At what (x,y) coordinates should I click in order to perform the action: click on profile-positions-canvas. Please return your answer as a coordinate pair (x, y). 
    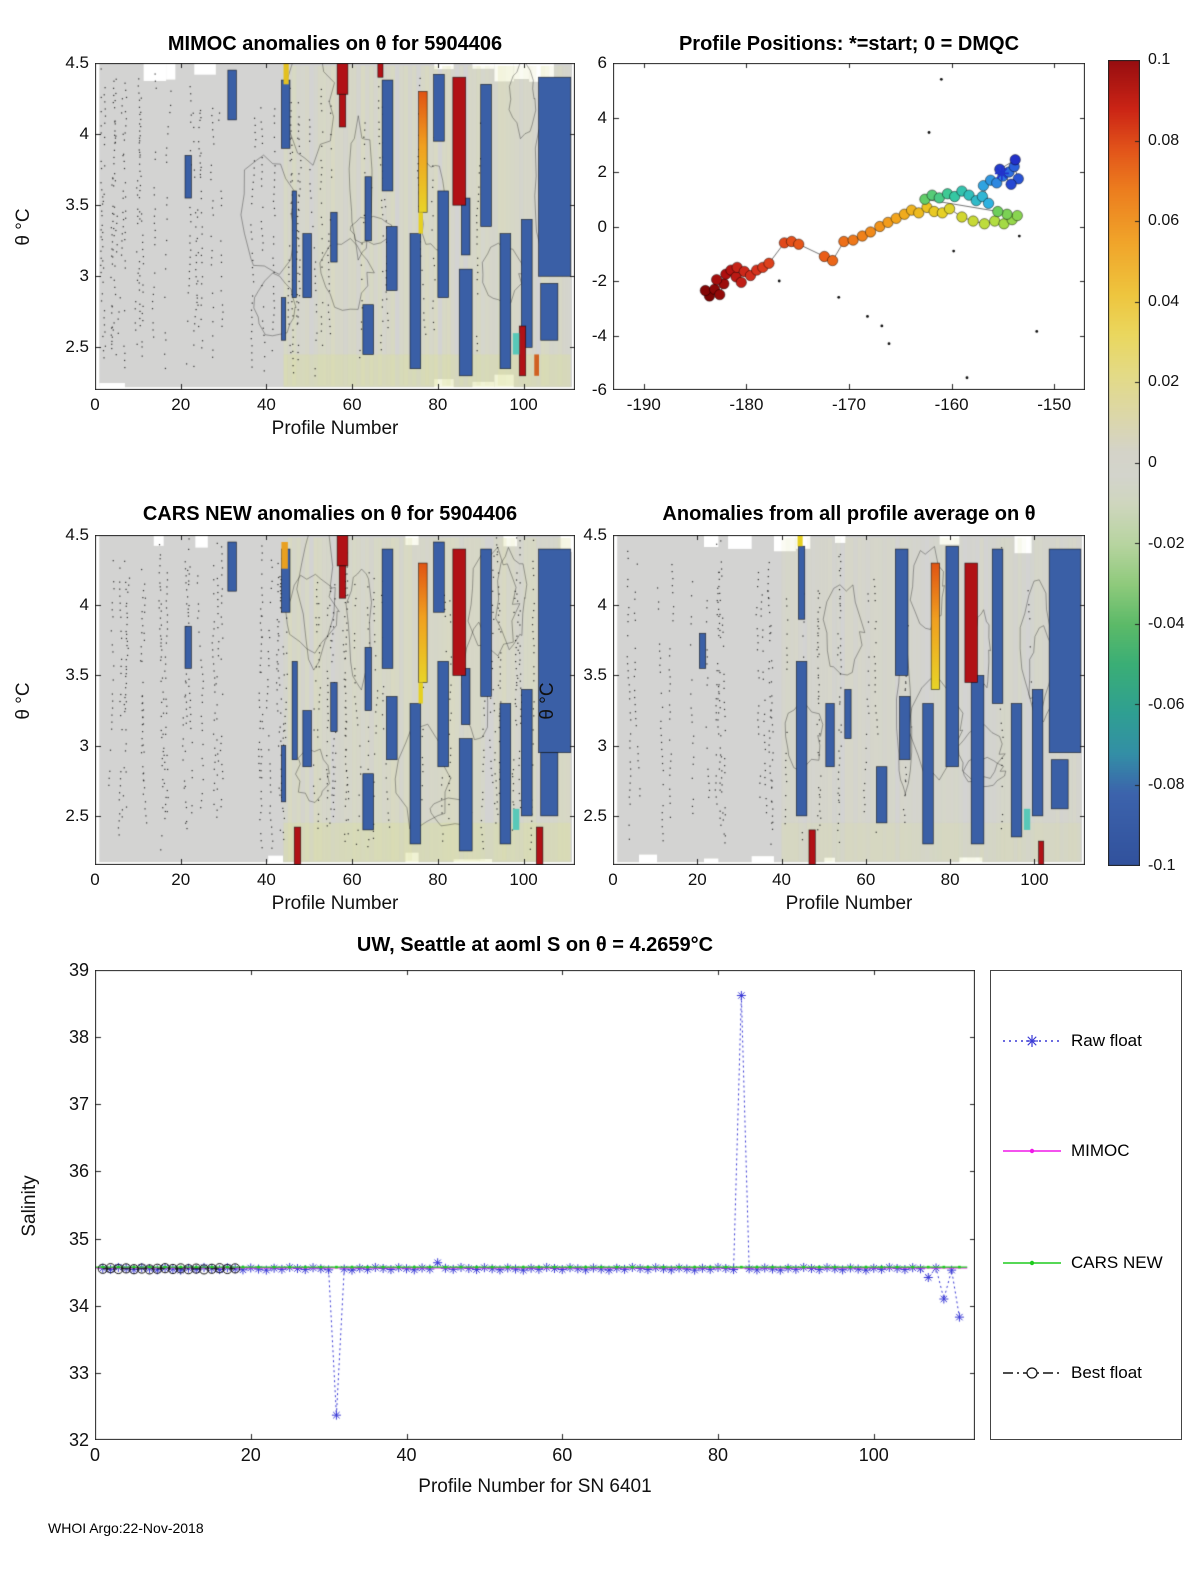
    Looking at the image, I should click on (849, 226).